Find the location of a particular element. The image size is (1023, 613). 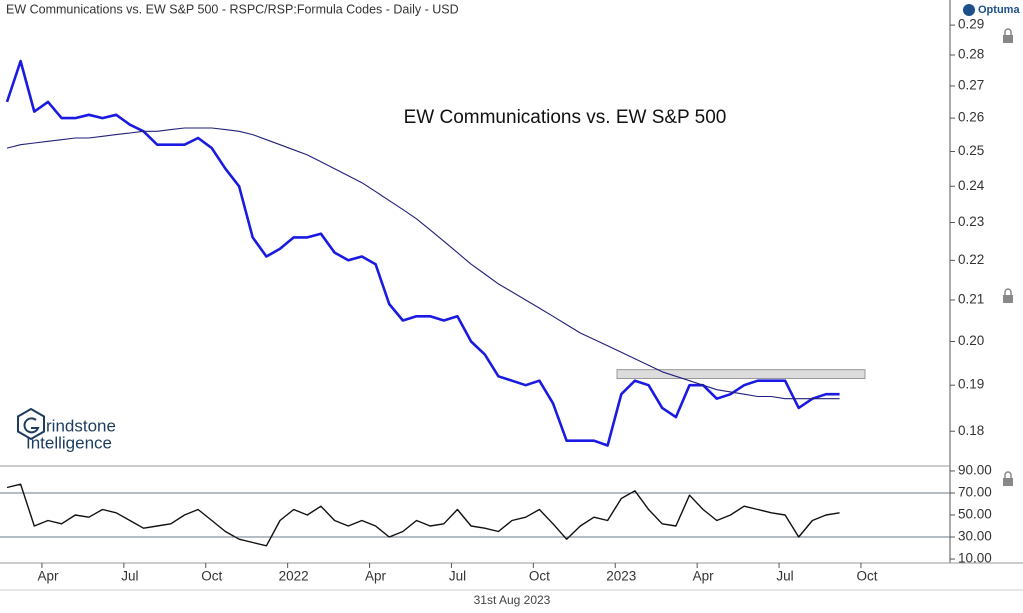

annotation: EW Communications vs. EW S&P 500 is located at coordinates (565, 117).